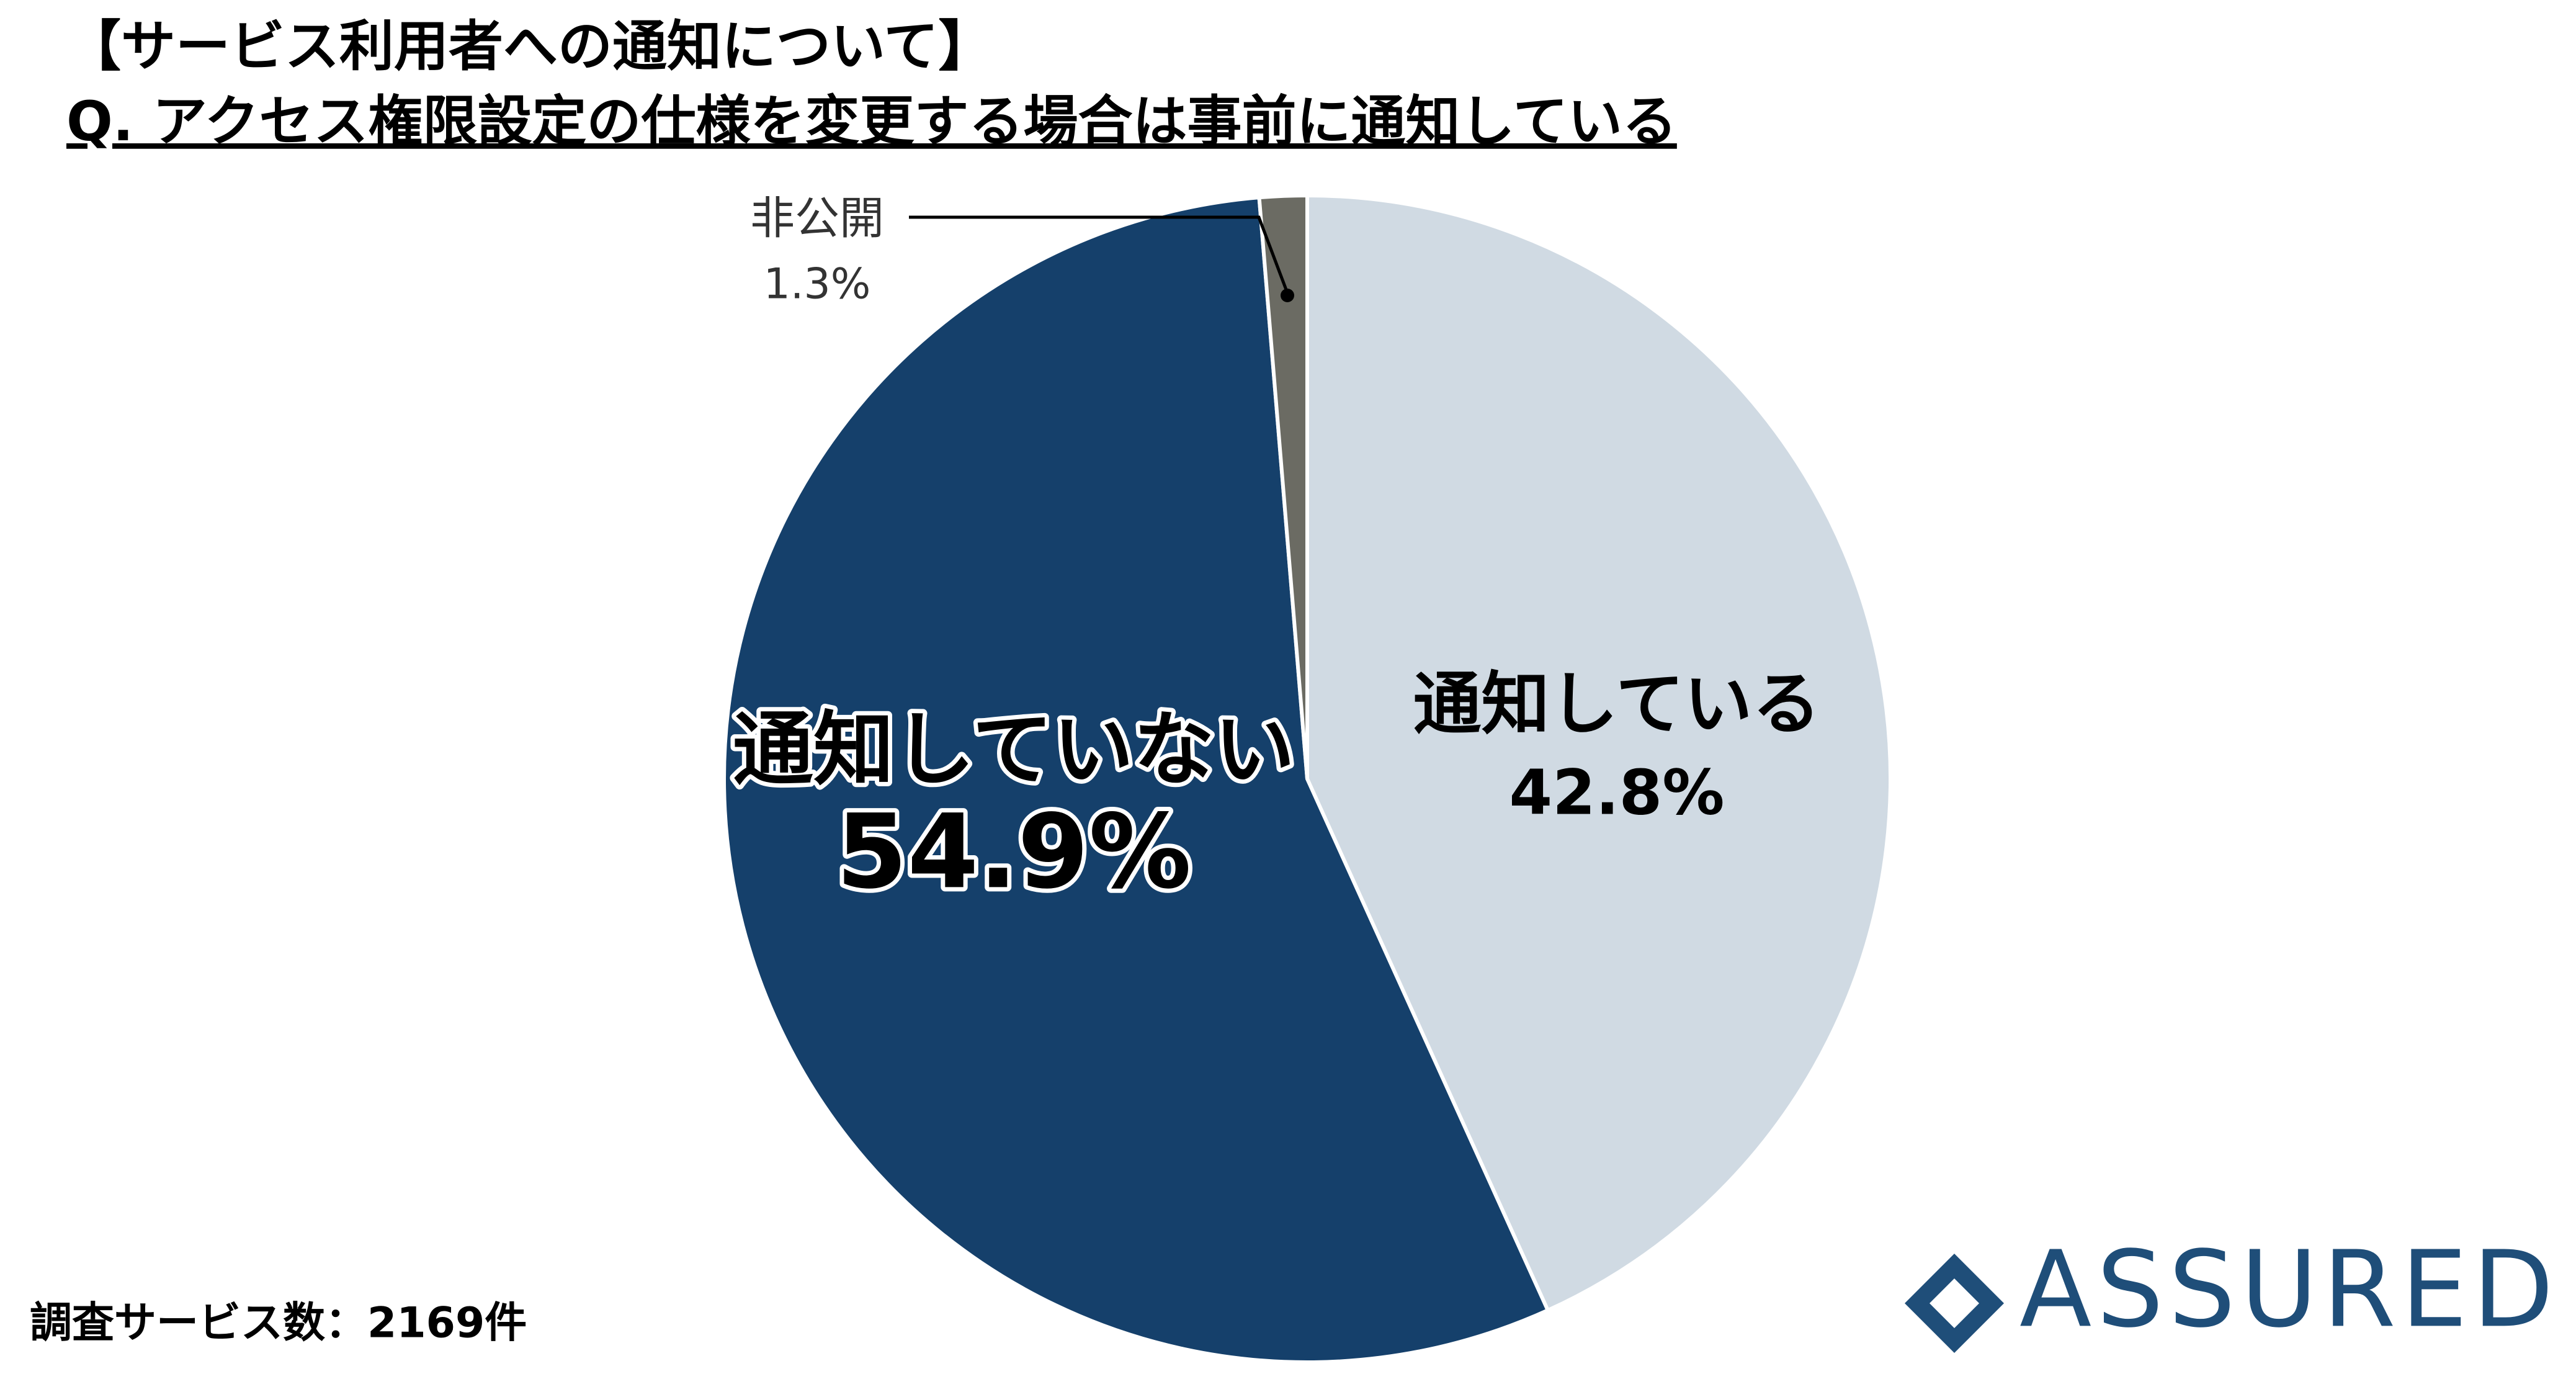 Image resolution: width=2576 pixels, height=1379 pixels. What do you see at coordinates (1013, 851) in the screenshot?
I see `value-label: 54.9%` at bounding box center [1013, 851].